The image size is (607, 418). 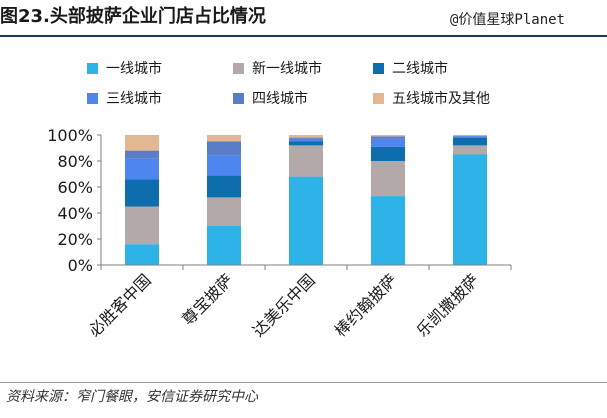 What do you see at coordinates (80, 265) in the screenshot?
I see `y-tick-label: 0%` at bounding box center [80, 265].